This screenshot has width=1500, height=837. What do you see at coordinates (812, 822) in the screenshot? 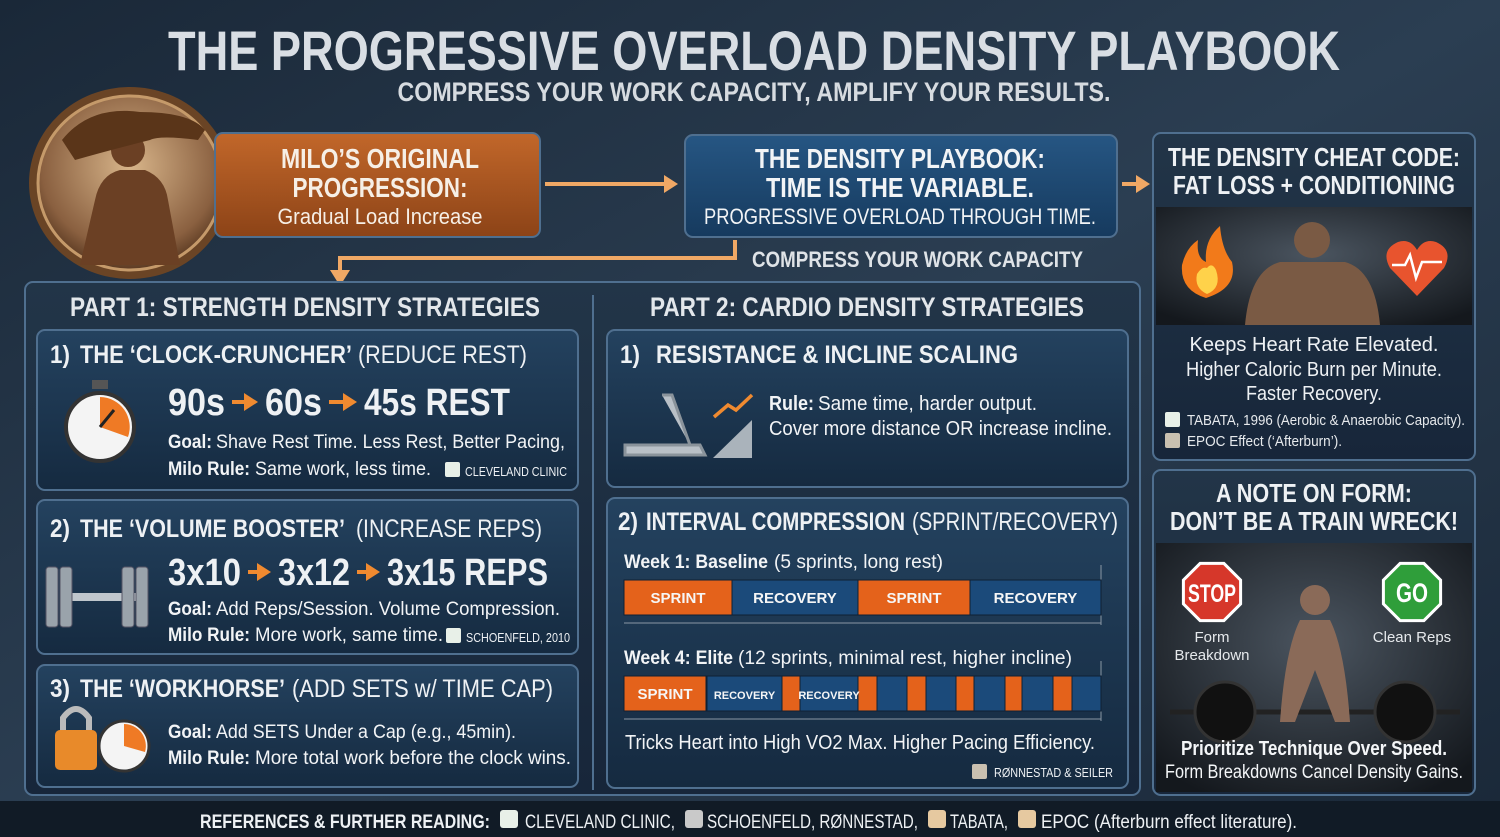
I see `text: SCHOENFELD, RØNNESTAD,` at bounding box center [812, 822].